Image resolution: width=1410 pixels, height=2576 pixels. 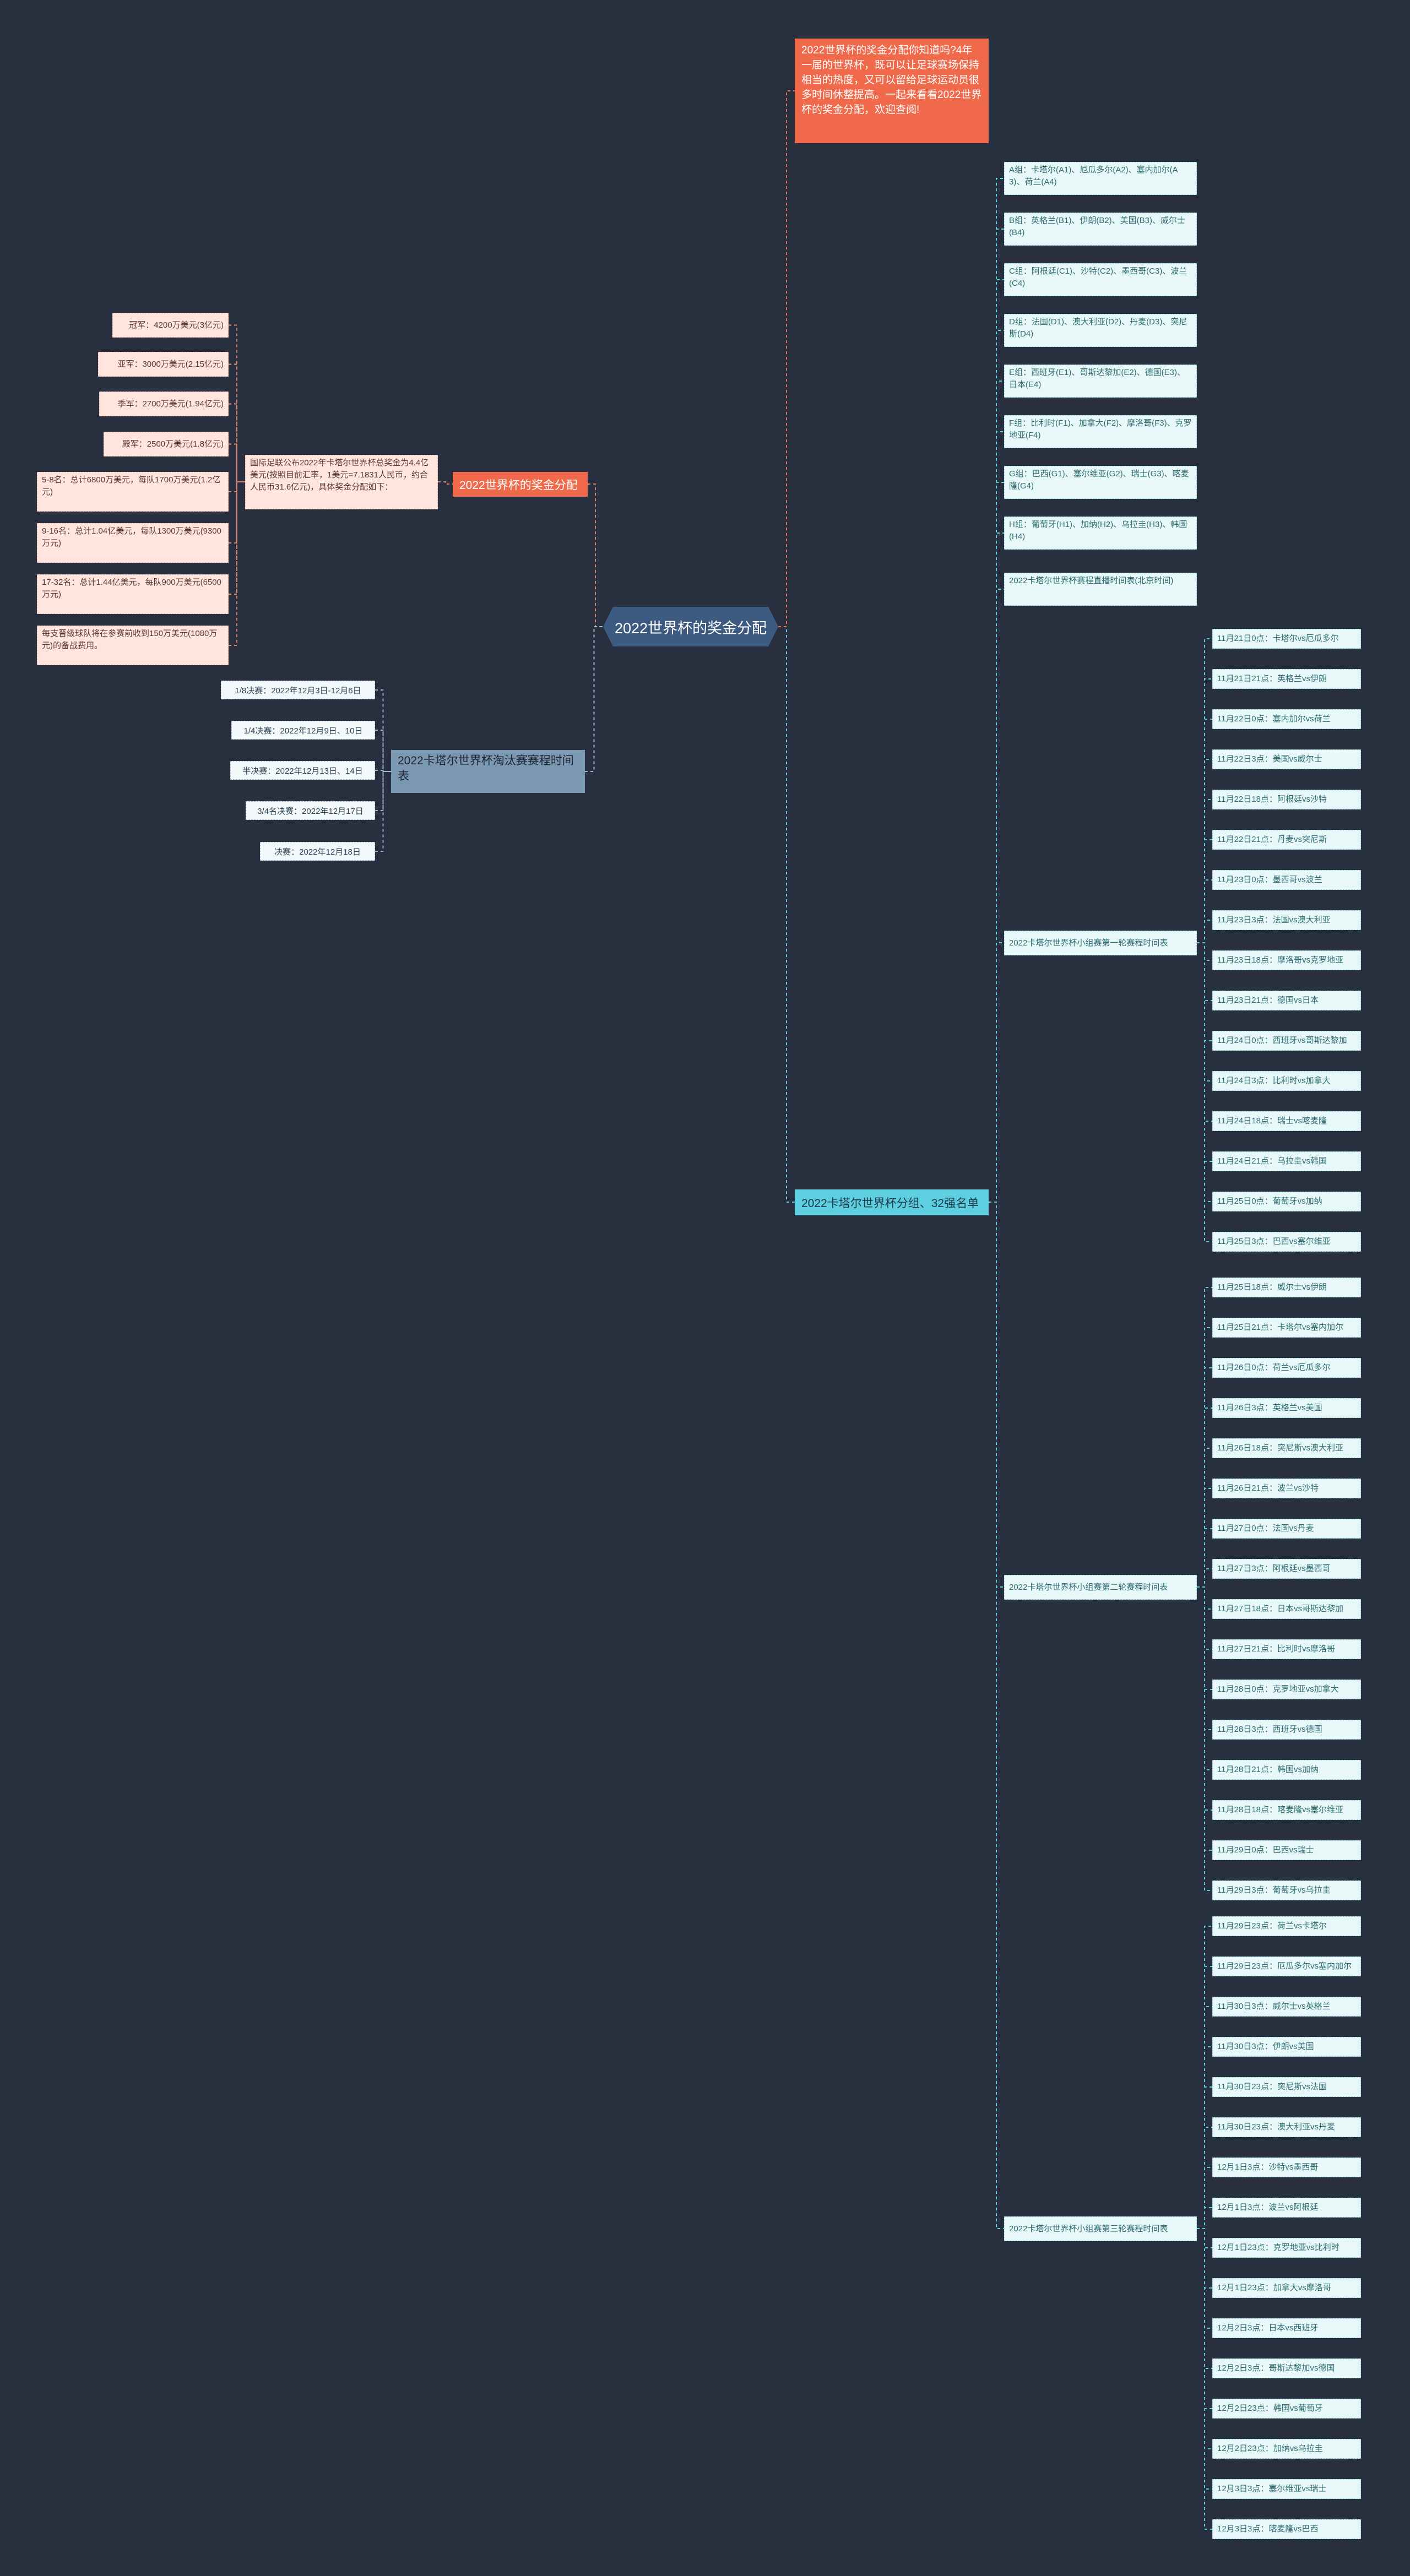 What do you see at coordinates (1100, 331) in the screenshot?
I see `group-item: D组：法国(D1)、澳大利亚(D2)、丹麦(D3)、突尼斯(D4)` at bounding box center [1100, 331].